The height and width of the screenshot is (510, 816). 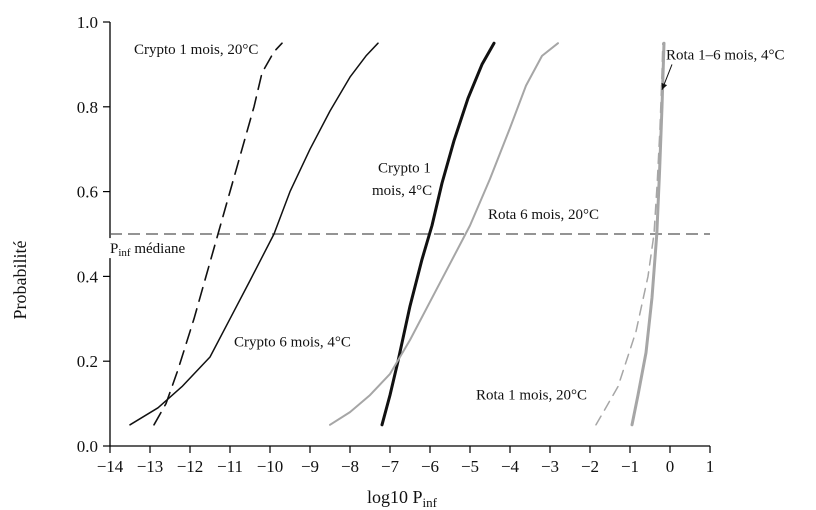 What do you see at coordinates (270, 466) in the screenshot?
I see `x-tick-label: −10` at bounding box center [270, 466].